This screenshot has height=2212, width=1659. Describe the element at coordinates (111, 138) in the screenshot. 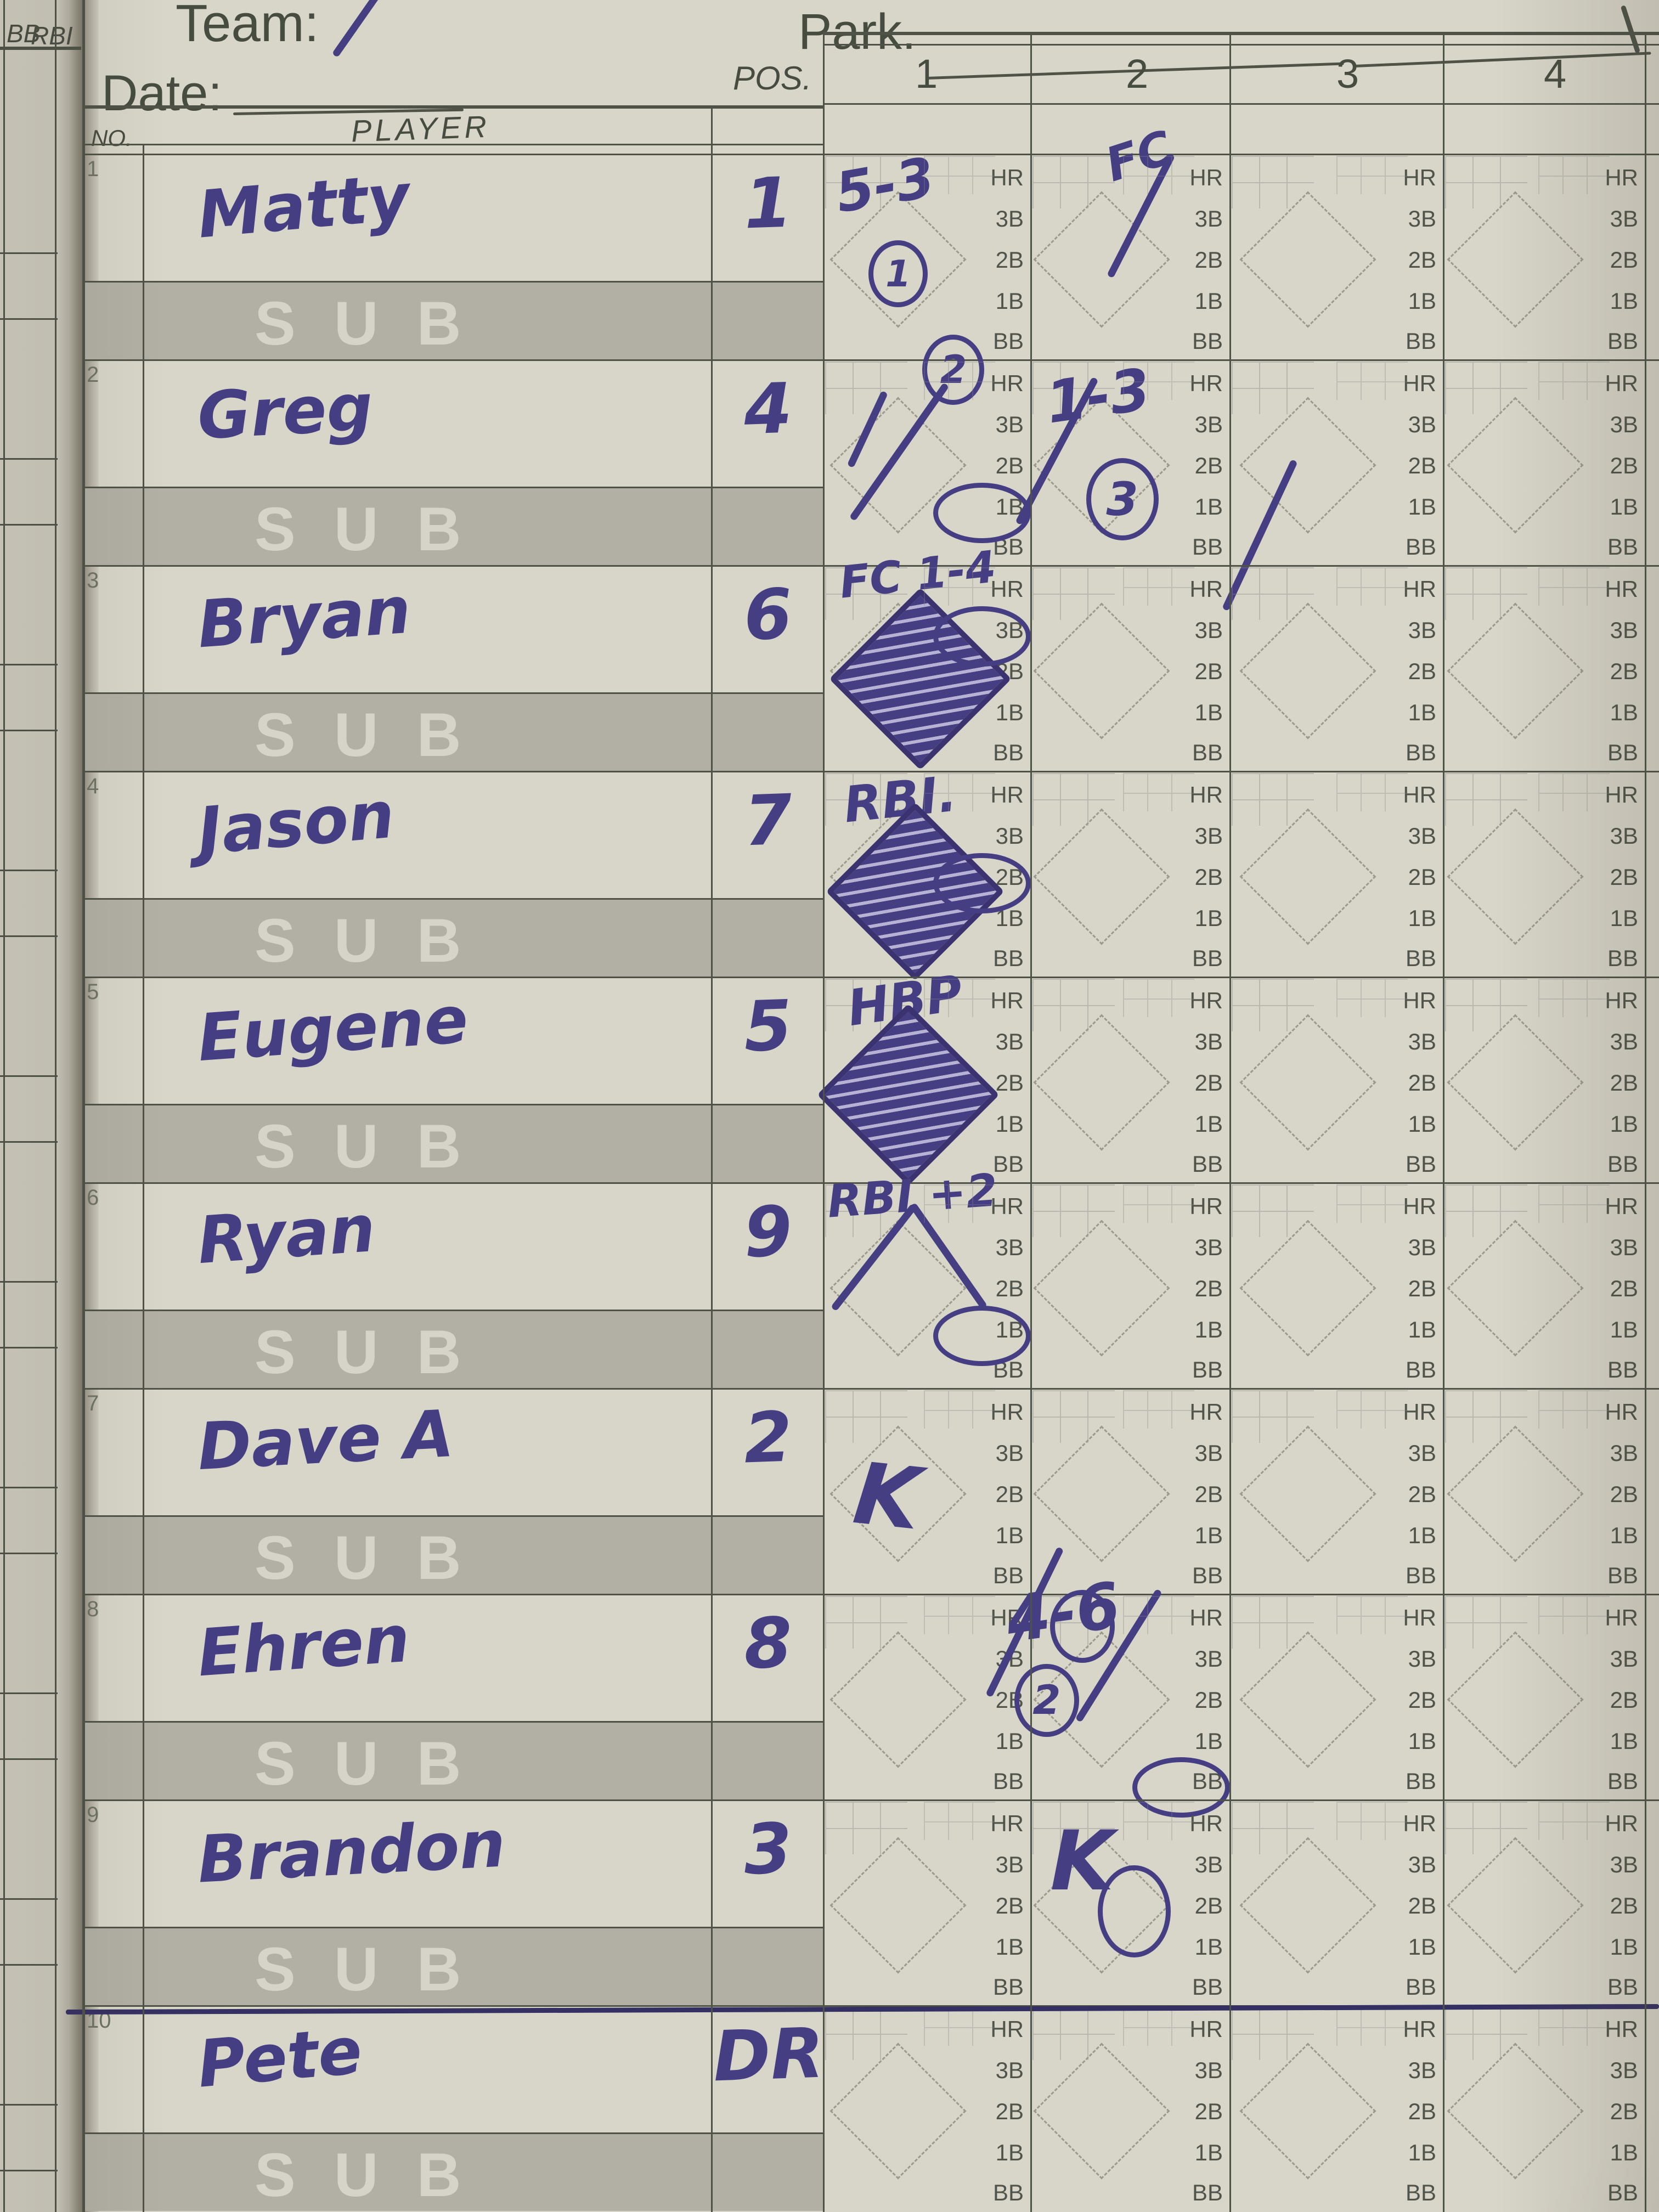

I see `no-column-header: NO.` at that location.